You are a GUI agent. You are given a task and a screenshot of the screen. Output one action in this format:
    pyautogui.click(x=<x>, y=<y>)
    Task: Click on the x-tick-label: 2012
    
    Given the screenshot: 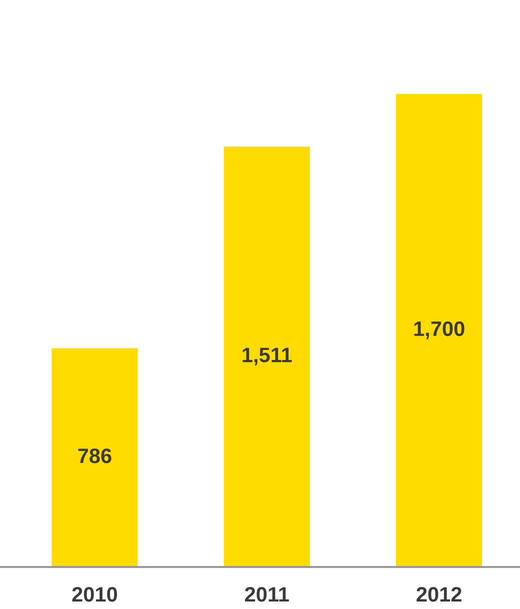 What is the action you would take?
    pyautogui.click(x=439, y=594)
    